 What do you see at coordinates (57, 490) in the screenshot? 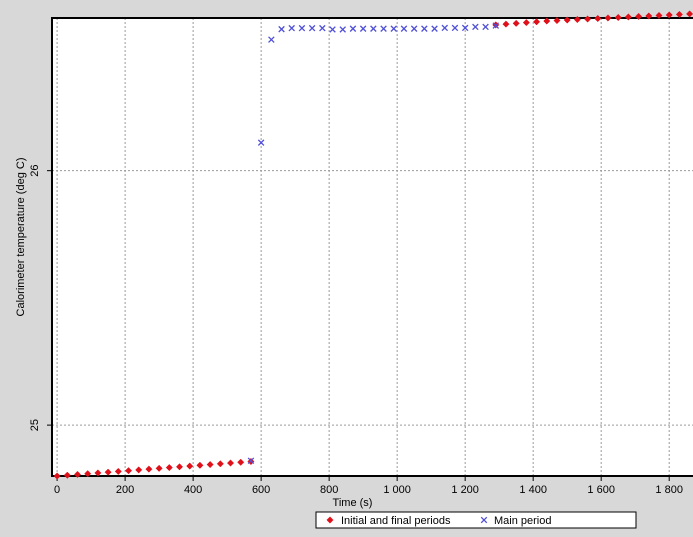
I see `x-tick-label: 0` at bounding box center [57, 490].